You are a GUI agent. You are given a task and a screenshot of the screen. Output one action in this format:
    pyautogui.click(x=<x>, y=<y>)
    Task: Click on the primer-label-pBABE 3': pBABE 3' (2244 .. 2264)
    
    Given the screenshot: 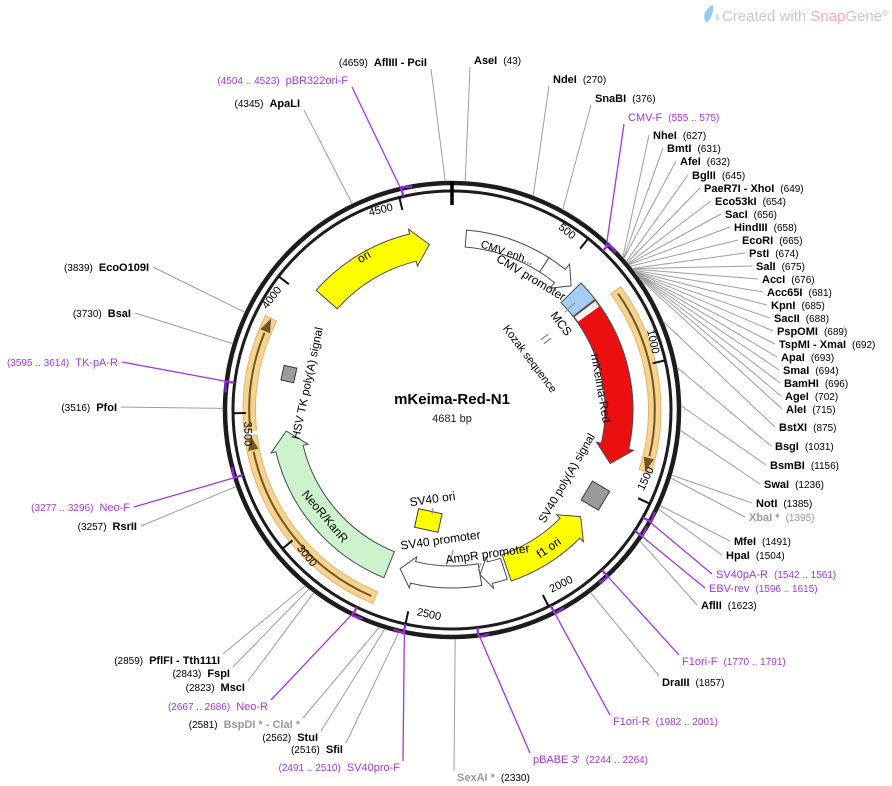 What is the action you would take?
    pyautogui.click(x=590, y=760)
    